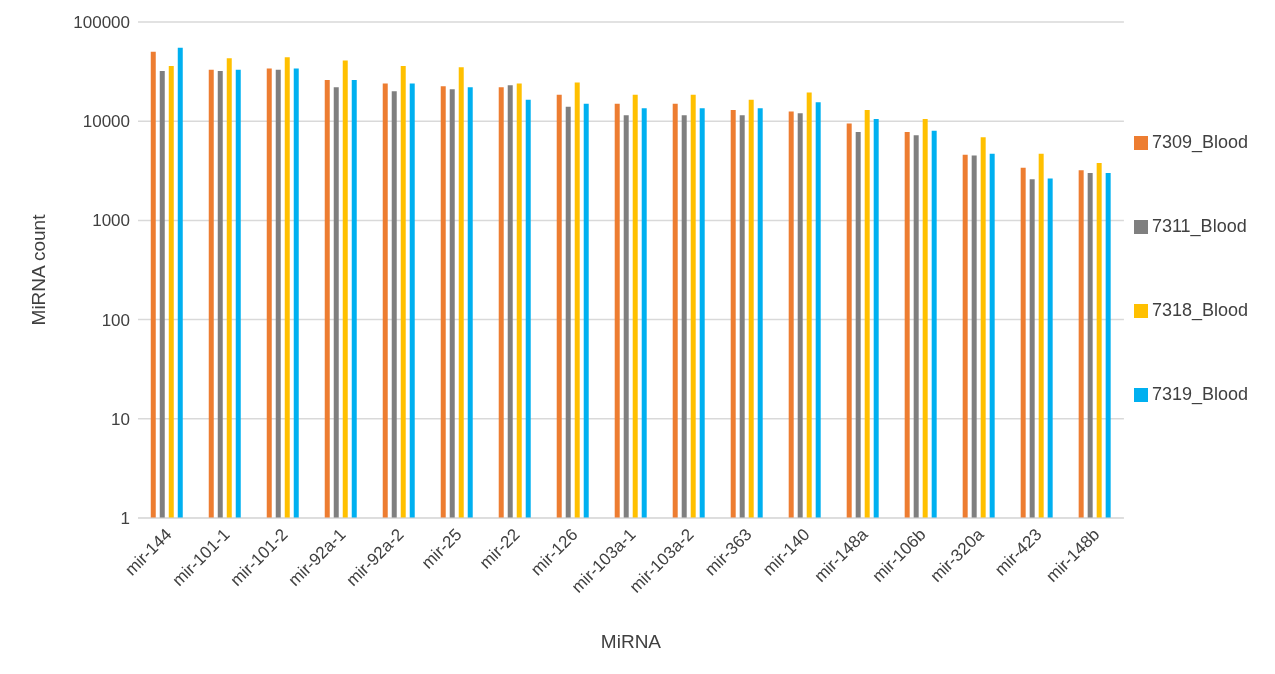  I want to click on y-tick-label: 100000, so click(101, 23).